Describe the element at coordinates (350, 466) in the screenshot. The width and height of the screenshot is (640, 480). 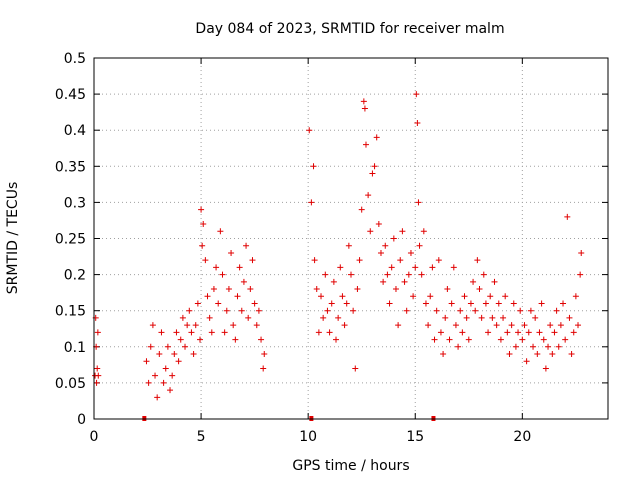
I see `x-axis-label: GPS time / hours` at that location.